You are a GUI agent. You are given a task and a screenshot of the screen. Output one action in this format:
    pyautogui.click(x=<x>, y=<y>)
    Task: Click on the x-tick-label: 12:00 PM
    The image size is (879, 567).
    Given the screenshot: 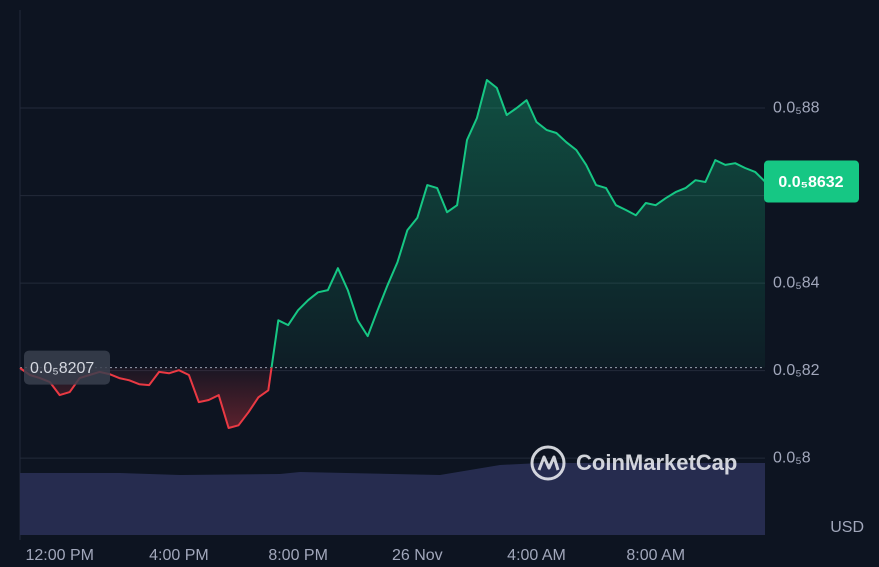 What is the action you would take?
    pyautogui.click(x=59, y=555)
    